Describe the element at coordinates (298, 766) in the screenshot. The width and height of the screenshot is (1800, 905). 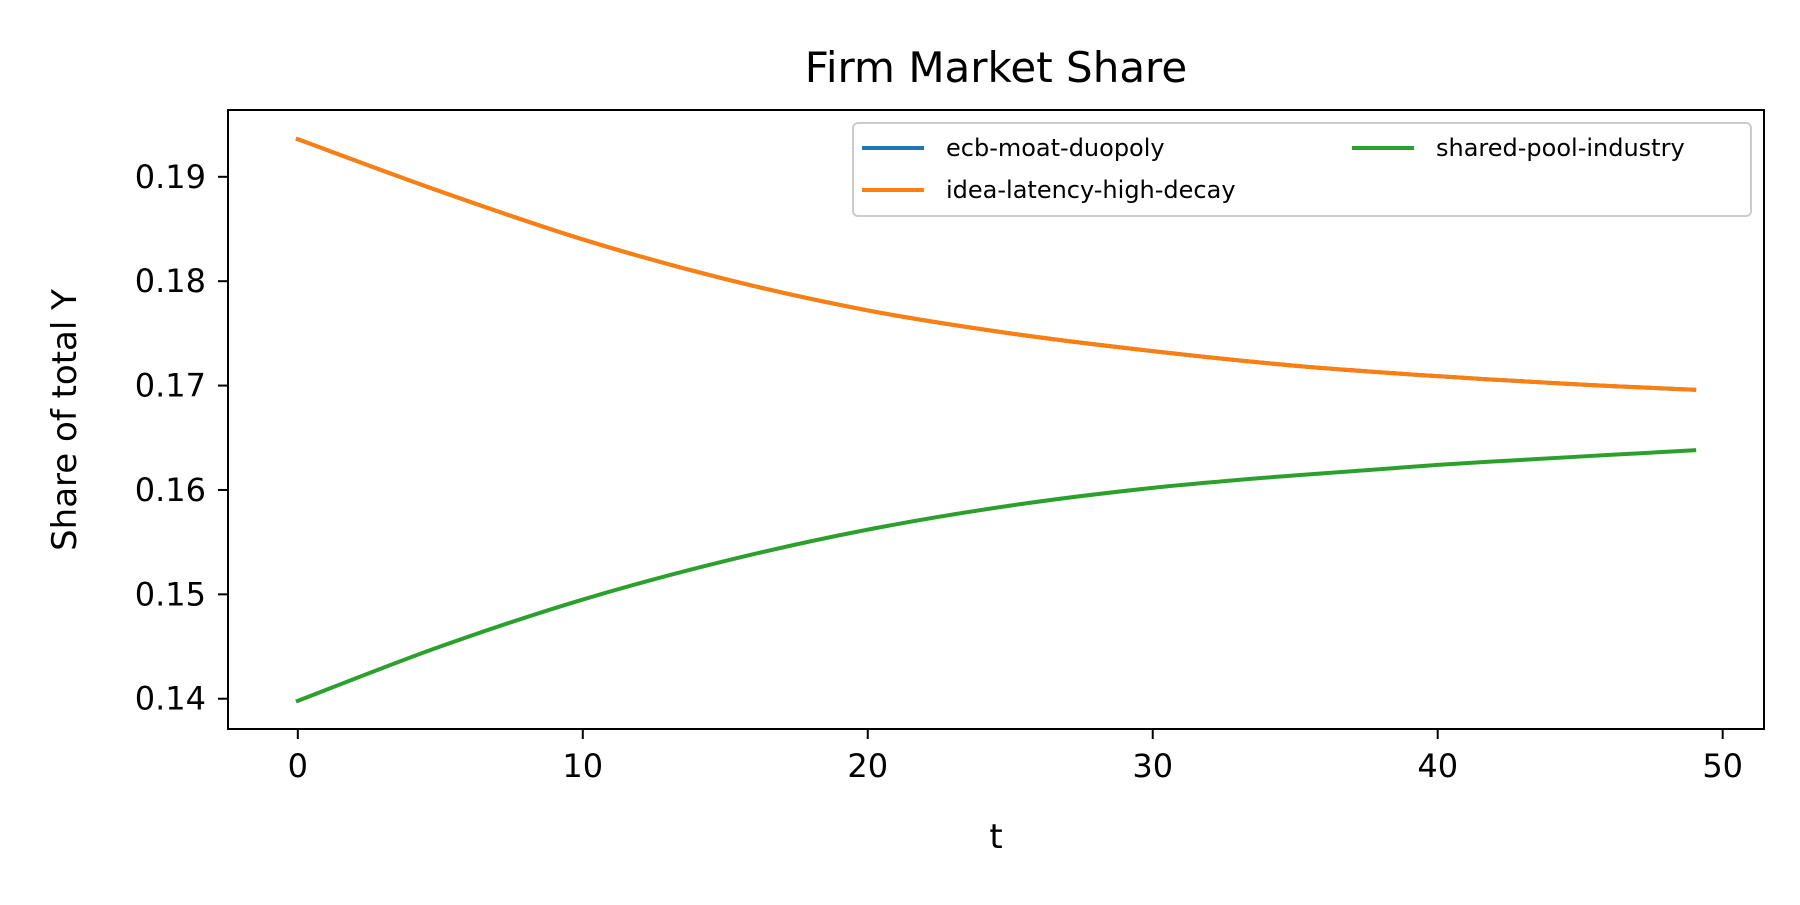
I see `x-tick-label: 0` at that location.